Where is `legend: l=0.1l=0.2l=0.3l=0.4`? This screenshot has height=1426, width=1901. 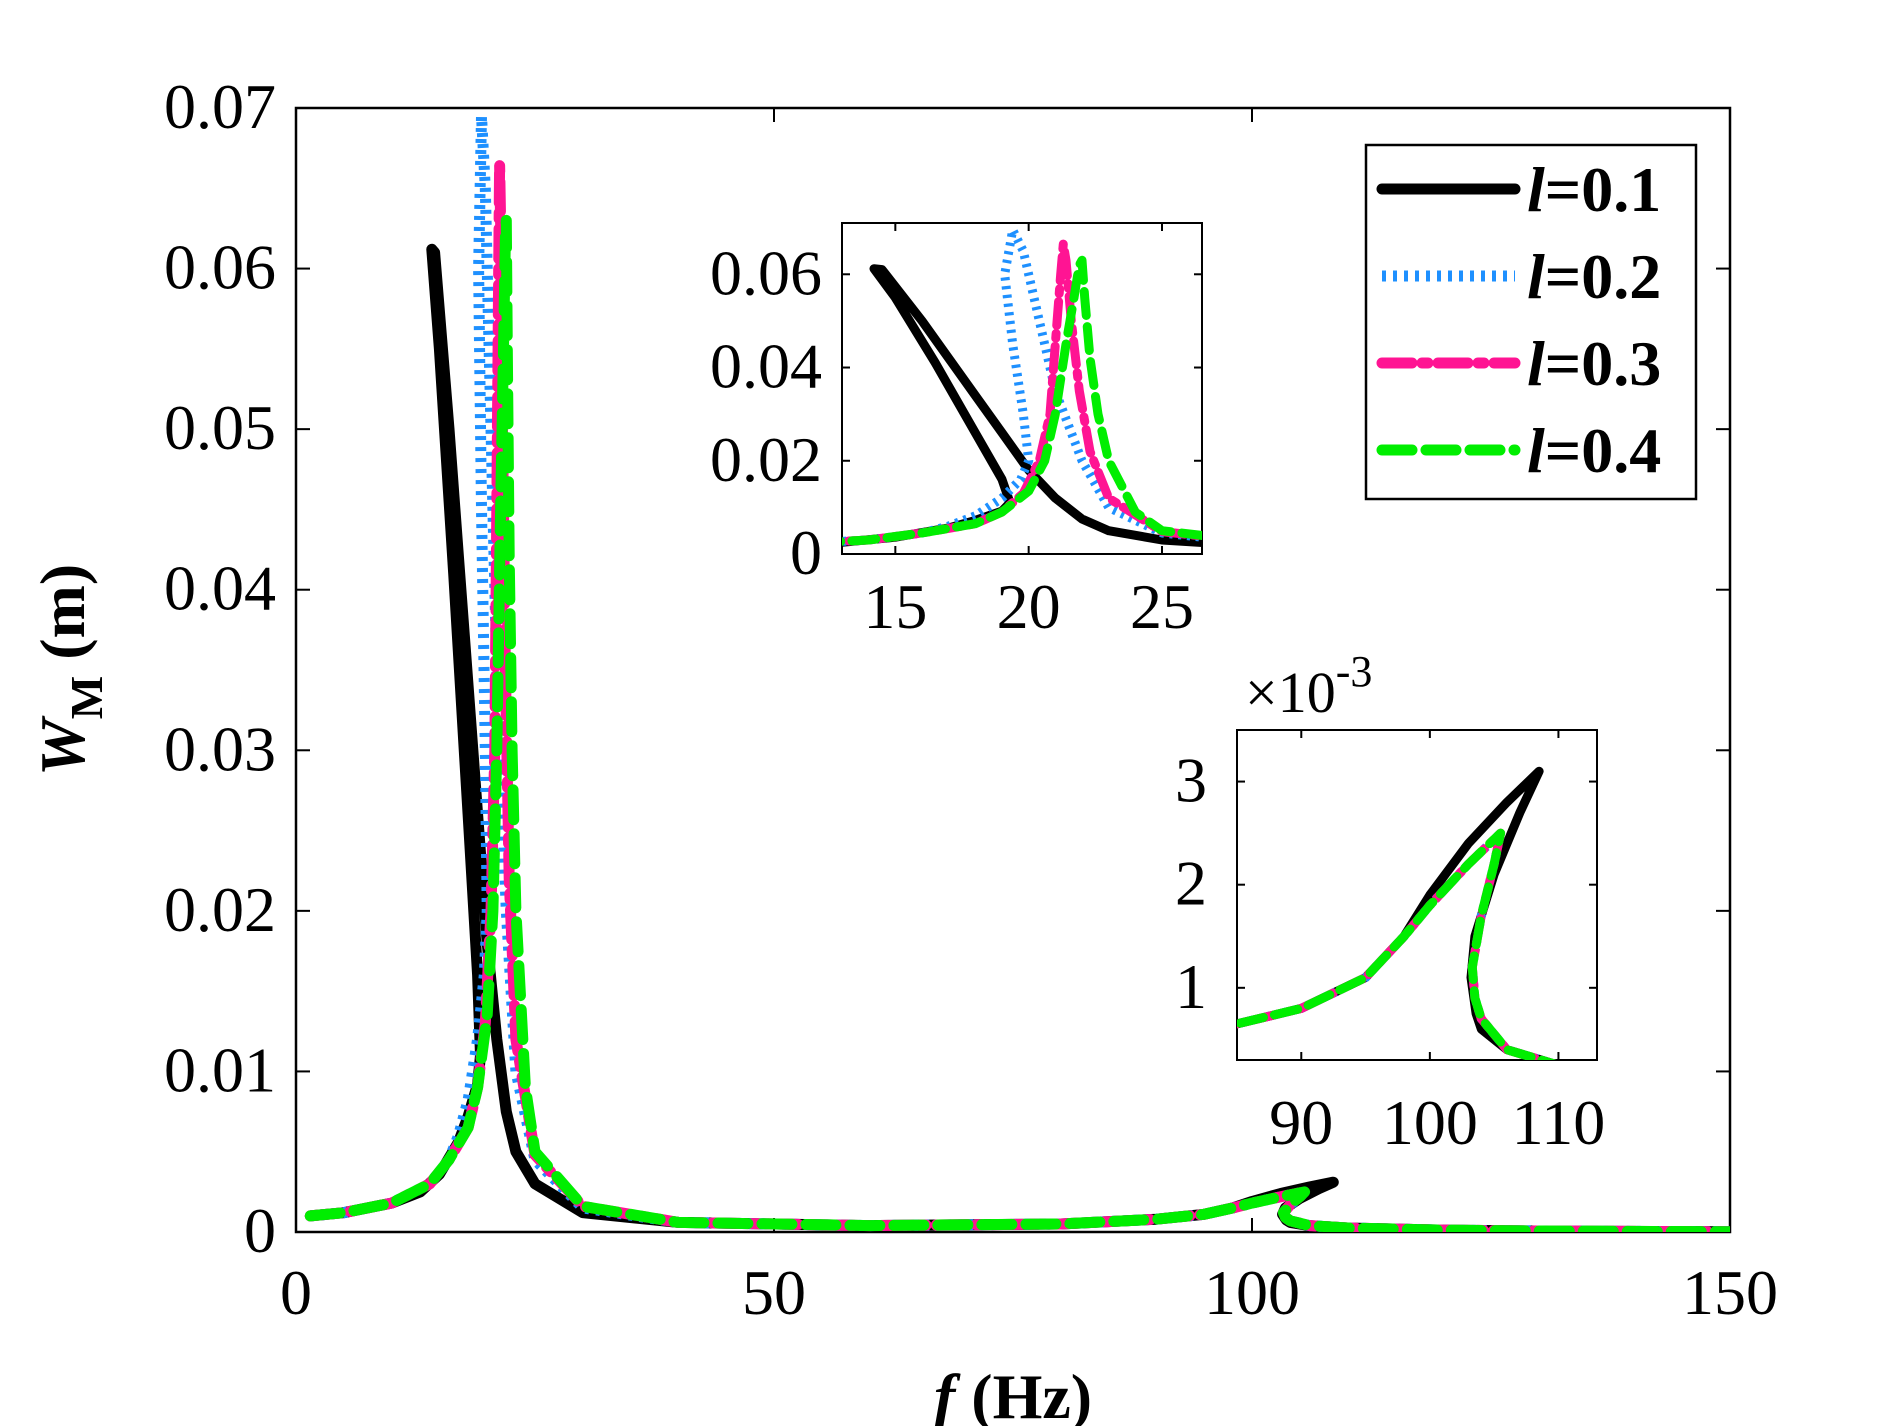 legend: l=0.1l=0.2l=0.3l=0.4 is located at coordinates (1531, 322).